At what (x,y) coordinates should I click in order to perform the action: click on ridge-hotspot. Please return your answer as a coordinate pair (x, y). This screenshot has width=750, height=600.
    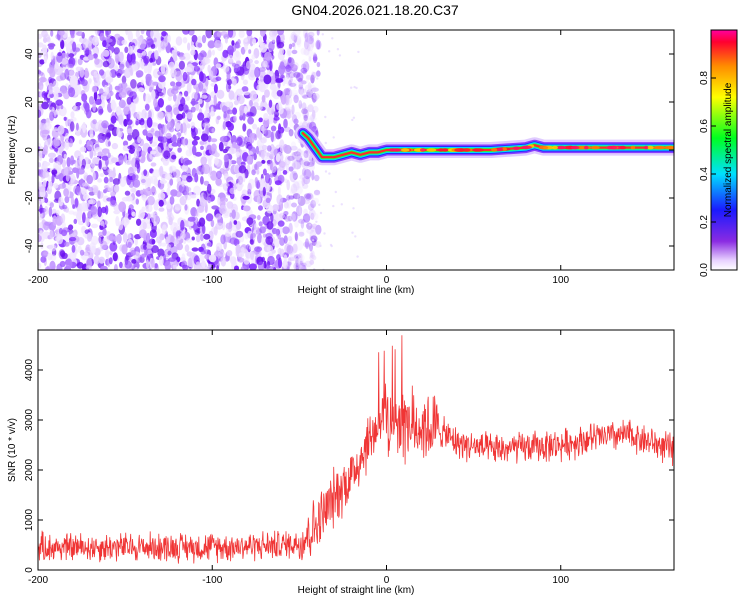
    Looking at the image, I should click on (479, 150).